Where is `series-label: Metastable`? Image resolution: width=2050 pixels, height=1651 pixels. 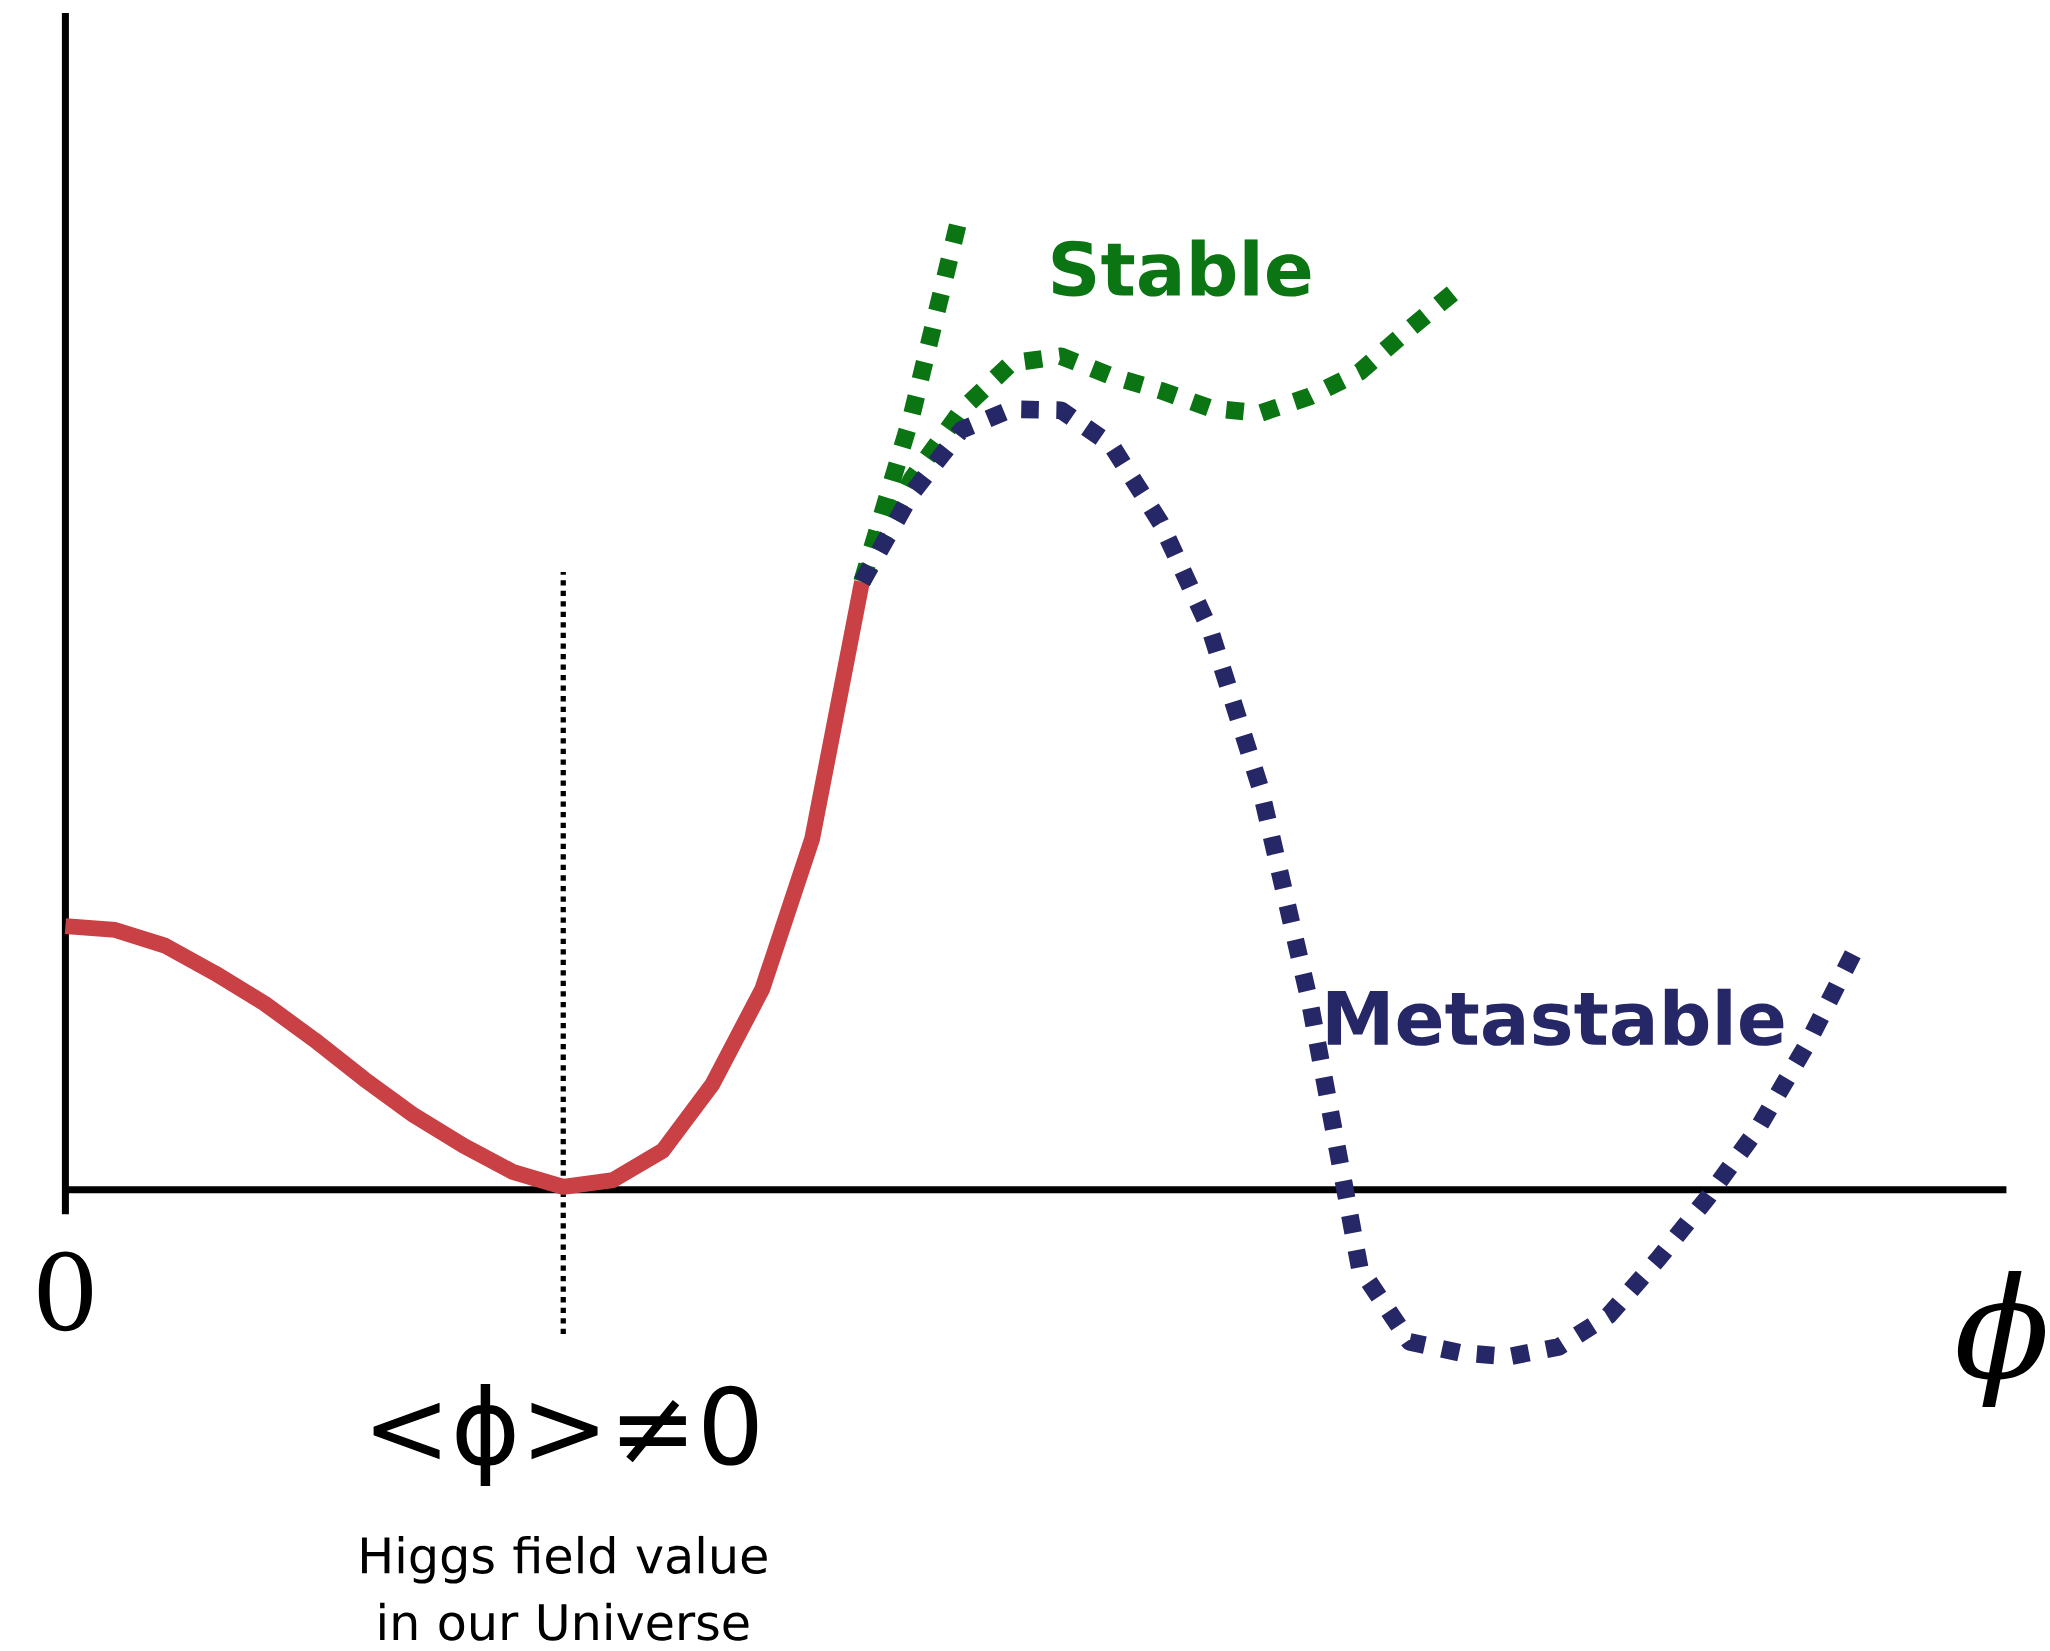 series-label: Metastable is located at coordinates (1555, 1017).